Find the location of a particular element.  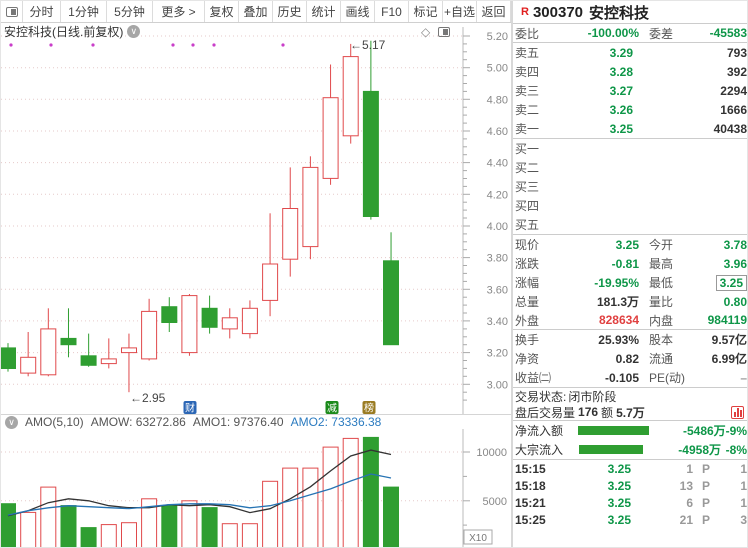

svg-text: 榜 is located at coordinates (369, 408).